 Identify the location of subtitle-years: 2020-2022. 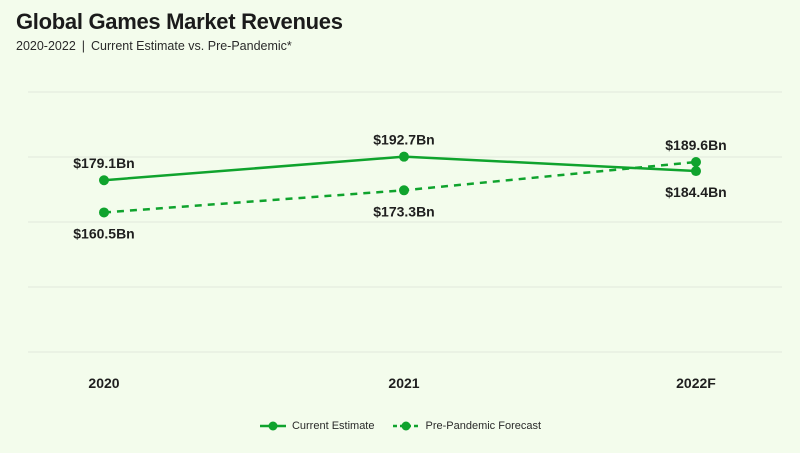
(46, 46).